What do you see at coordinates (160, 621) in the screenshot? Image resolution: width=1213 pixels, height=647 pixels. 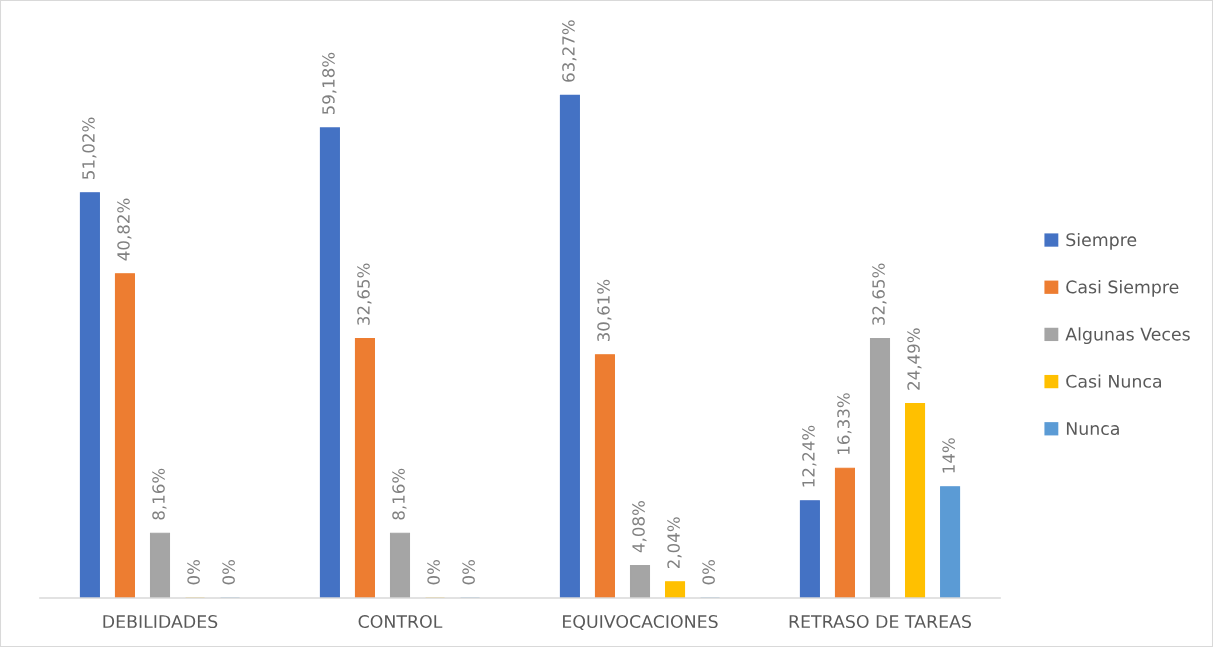 I see `x-tick-label: DEBILIDADES` at bounding box center [160, 621].